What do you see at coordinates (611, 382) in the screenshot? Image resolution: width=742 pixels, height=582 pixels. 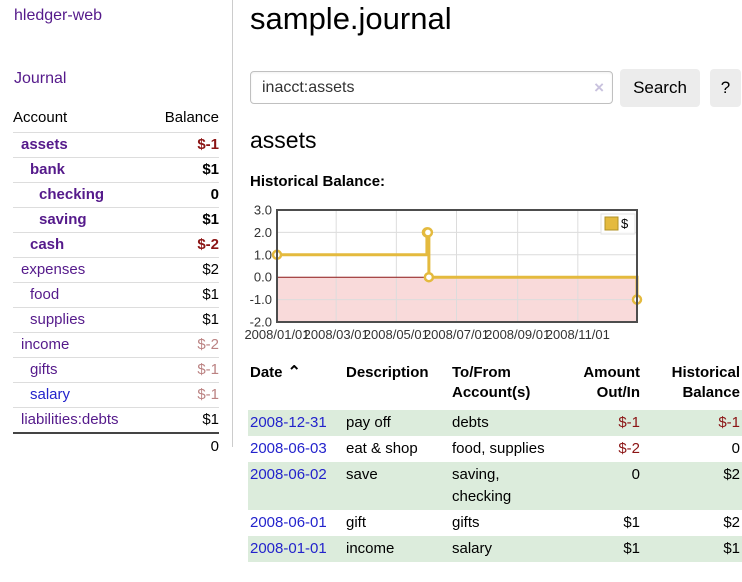 I see `register-header-amount: Amount Out/In` at bounding box center [611, 382].